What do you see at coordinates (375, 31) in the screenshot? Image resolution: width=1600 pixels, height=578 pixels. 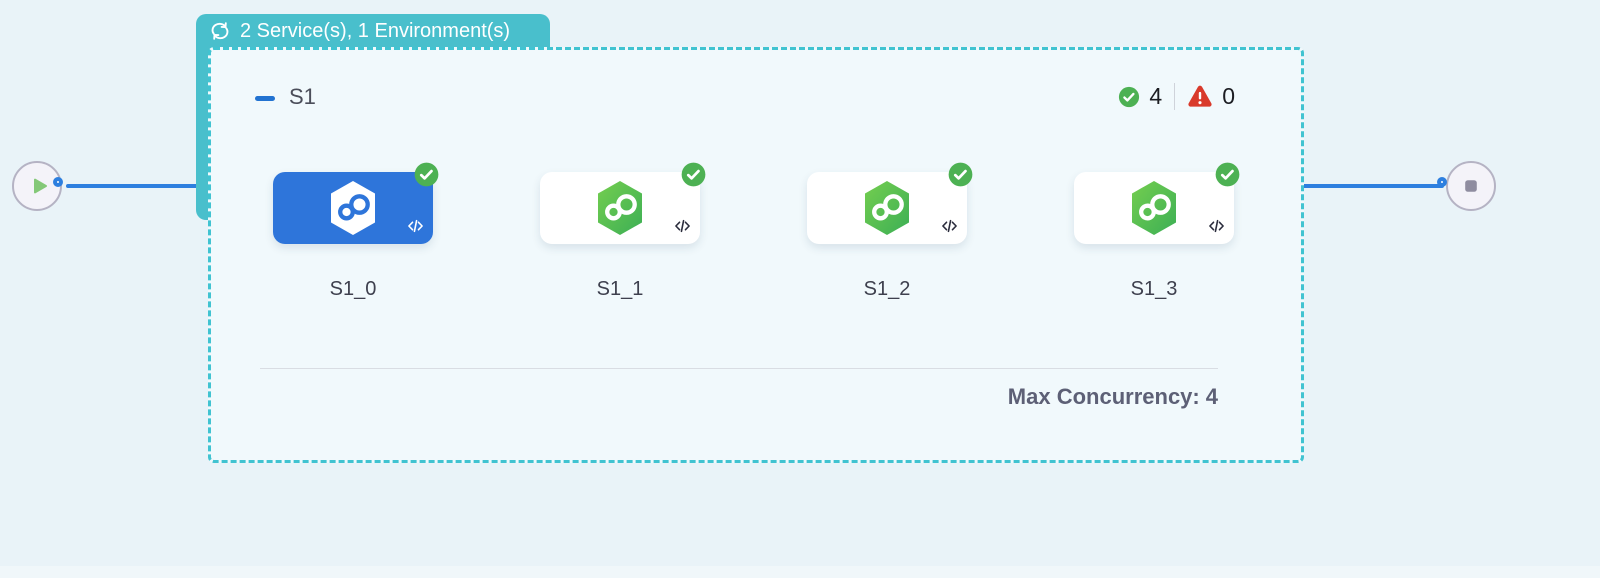 I see `matrix-tag-label: 2 Service(s), 1 Environment(s)` at bounding box center [375, 31].